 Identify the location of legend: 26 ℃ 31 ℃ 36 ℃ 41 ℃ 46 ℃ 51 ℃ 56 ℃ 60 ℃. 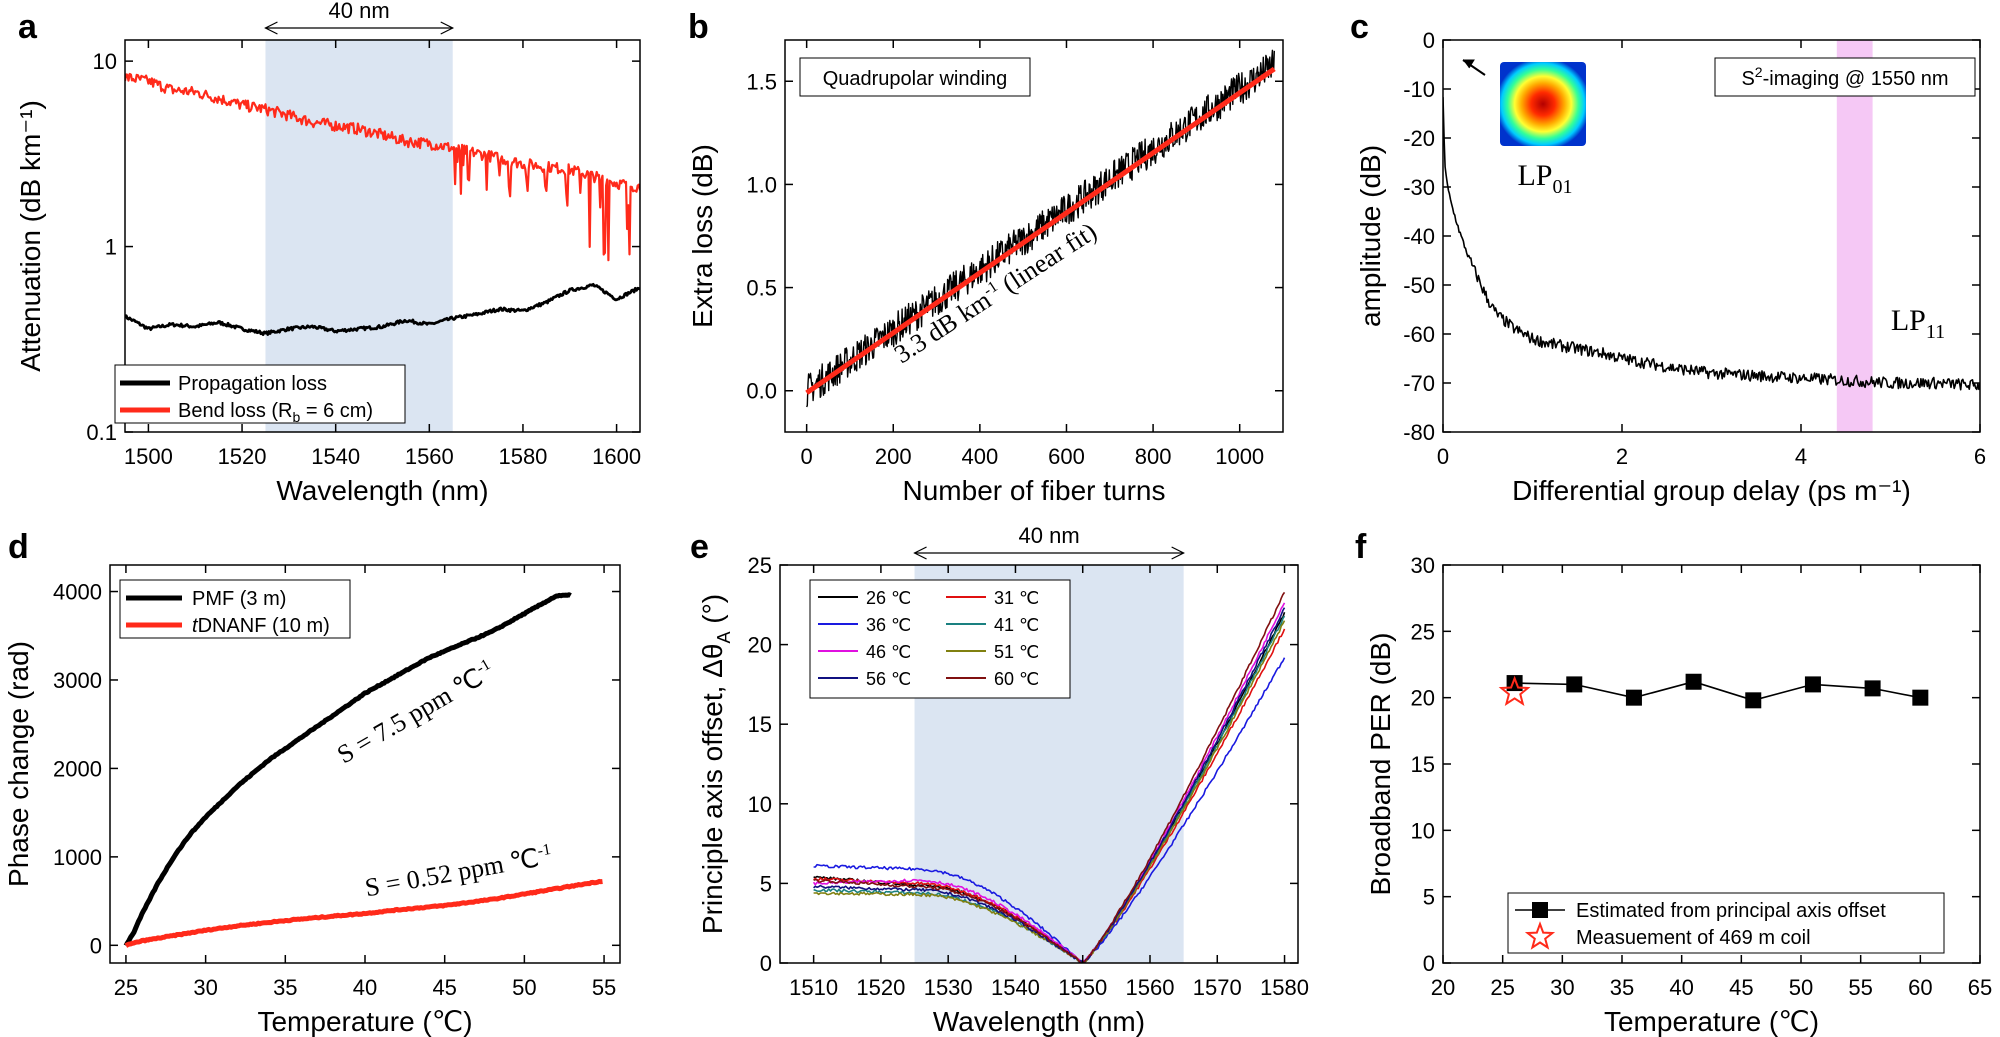
(940, 639).